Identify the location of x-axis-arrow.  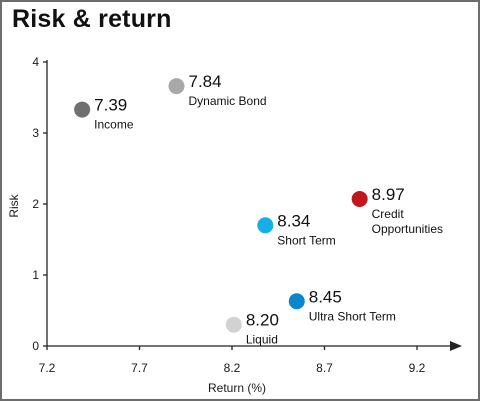
(456, 346).